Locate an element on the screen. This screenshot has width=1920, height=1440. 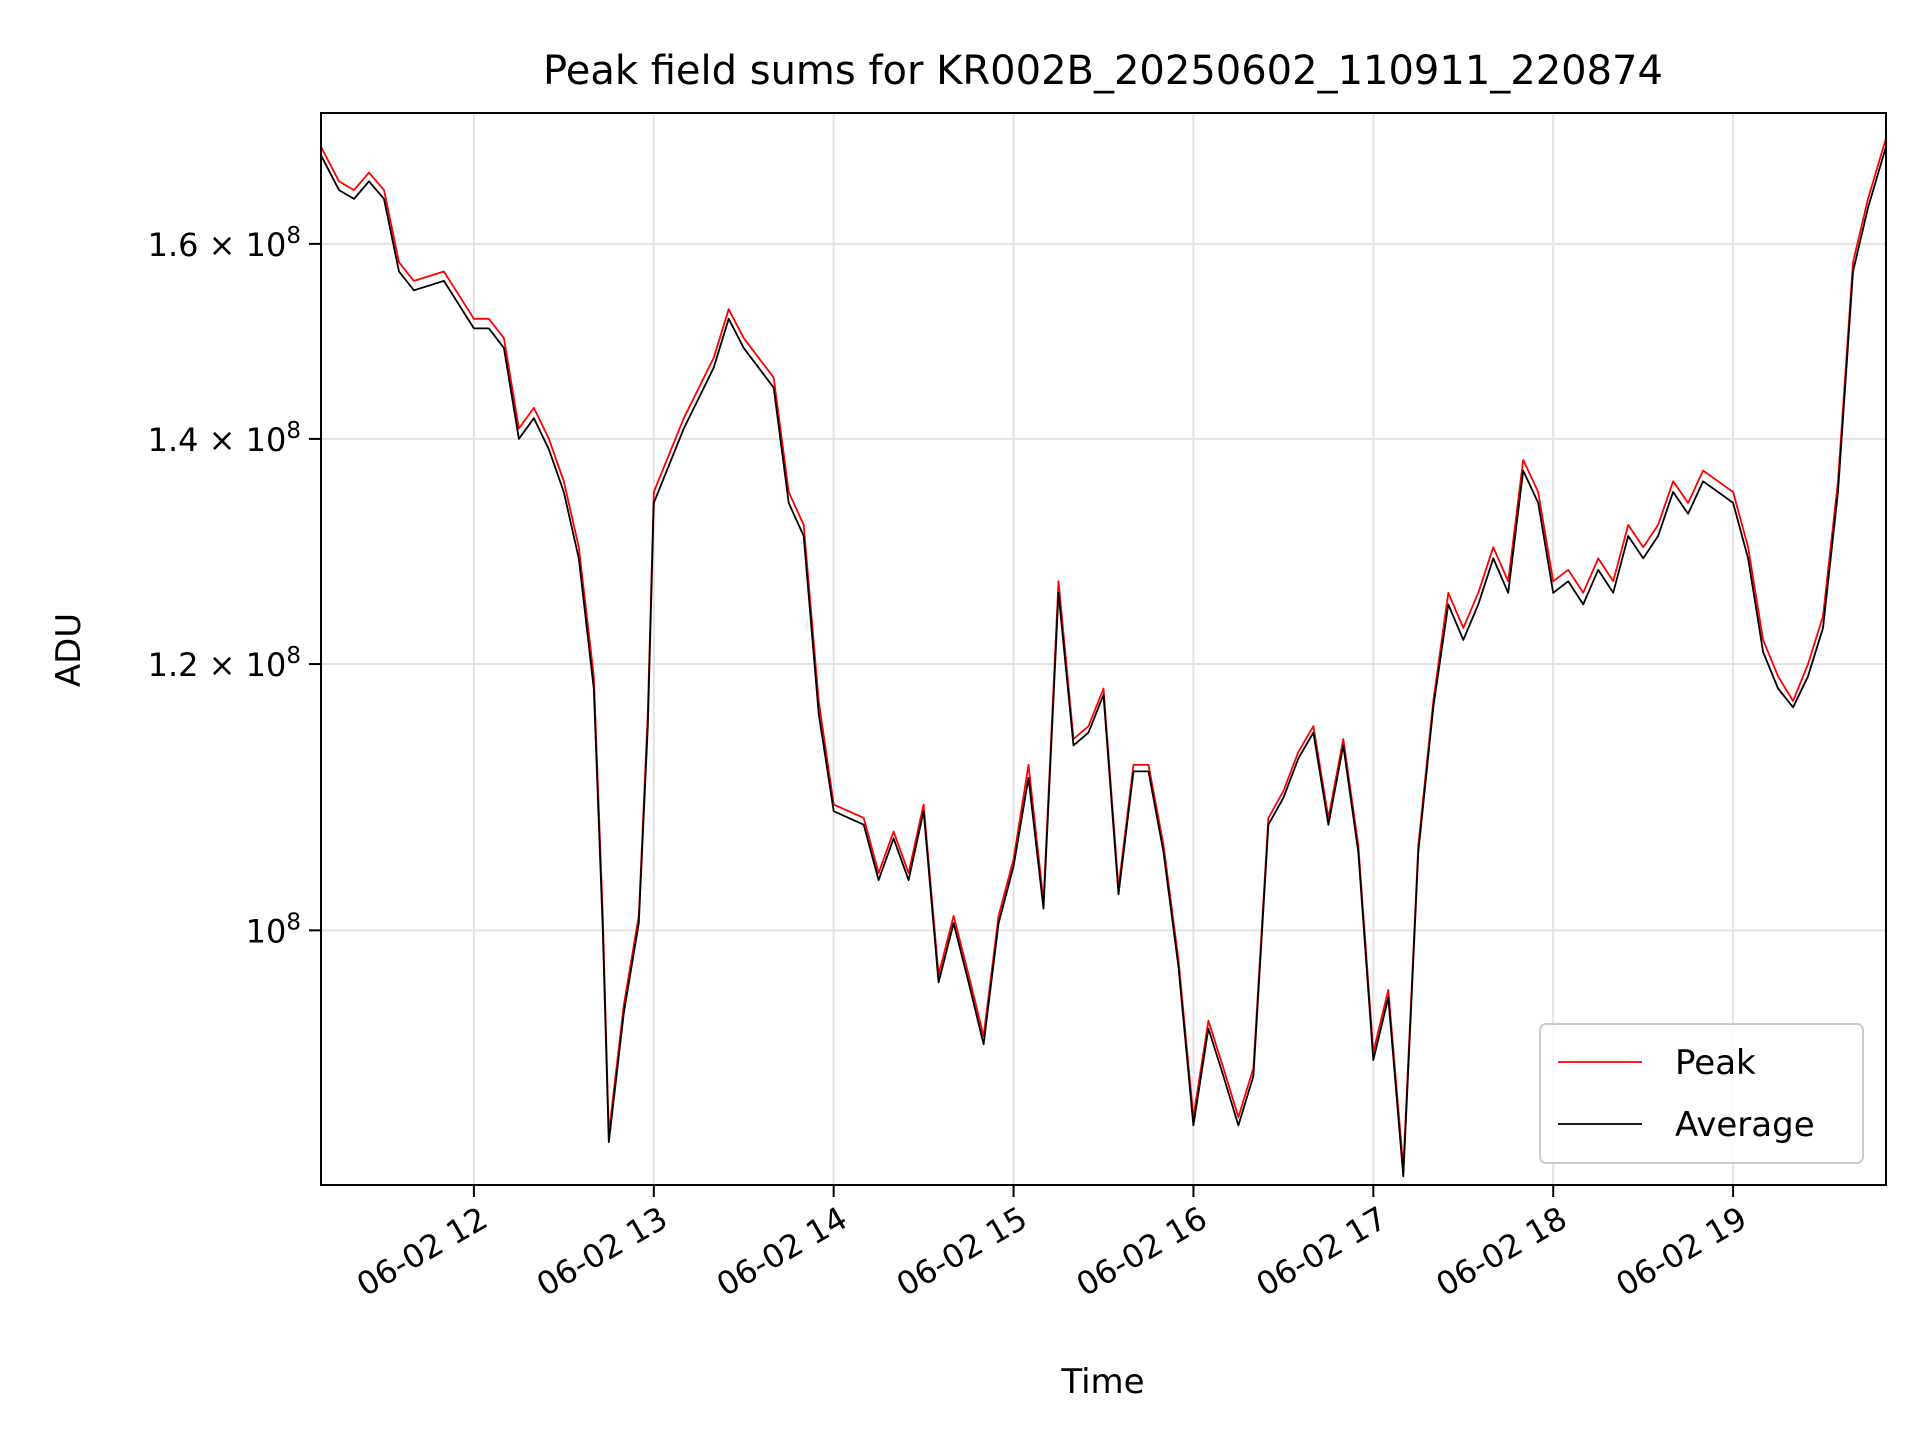
legend-peak-label: Peak is located at coordinates (1715, 1063).